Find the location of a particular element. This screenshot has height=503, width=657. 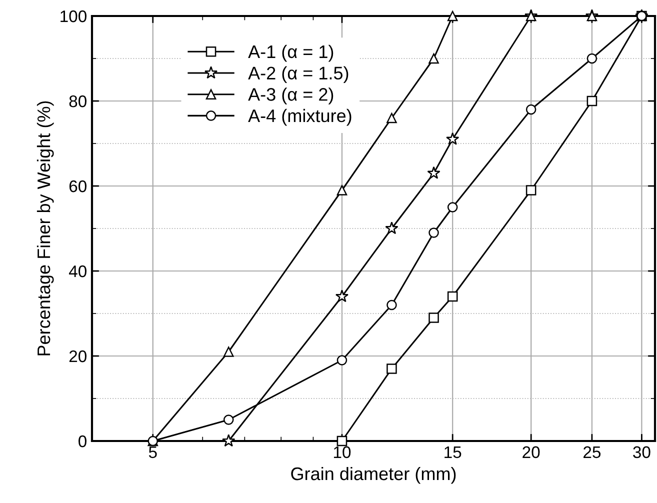

x-tick-label: 15 is located at coordinates (453, 452).